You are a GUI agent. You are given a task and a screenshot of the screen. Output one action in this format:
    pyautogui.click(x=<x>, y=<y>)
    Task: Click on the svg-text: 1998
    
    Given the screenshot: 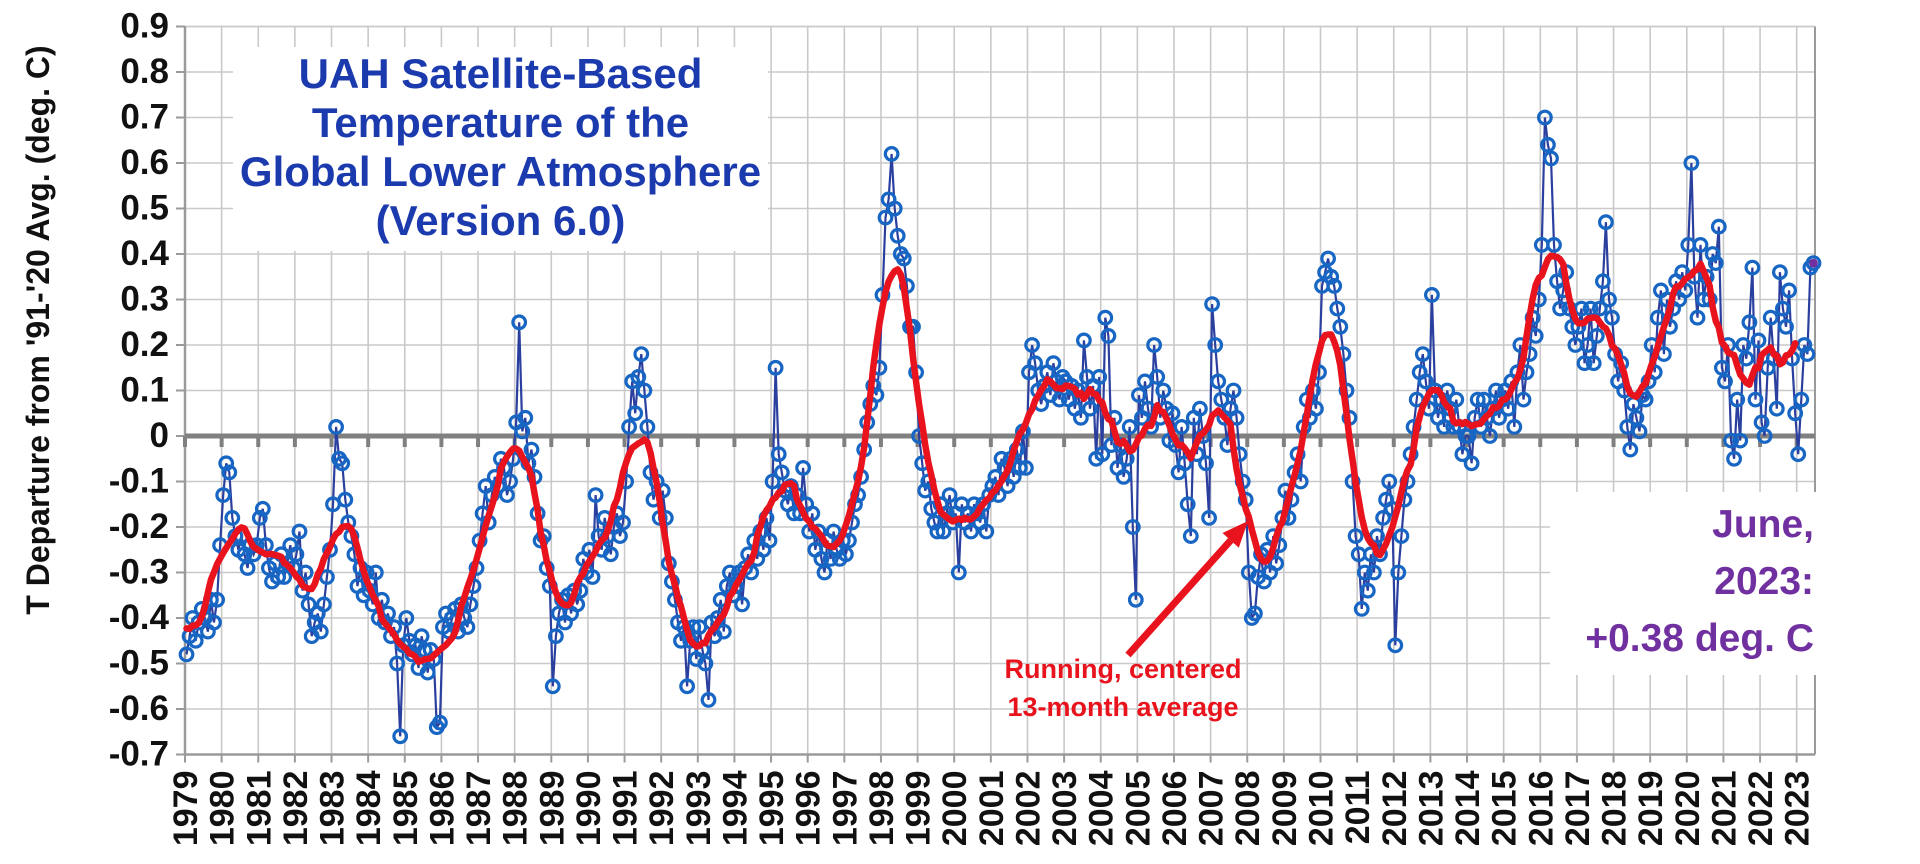 What is the action you would take?
    pyautogui.click(x=882, y=809)
    